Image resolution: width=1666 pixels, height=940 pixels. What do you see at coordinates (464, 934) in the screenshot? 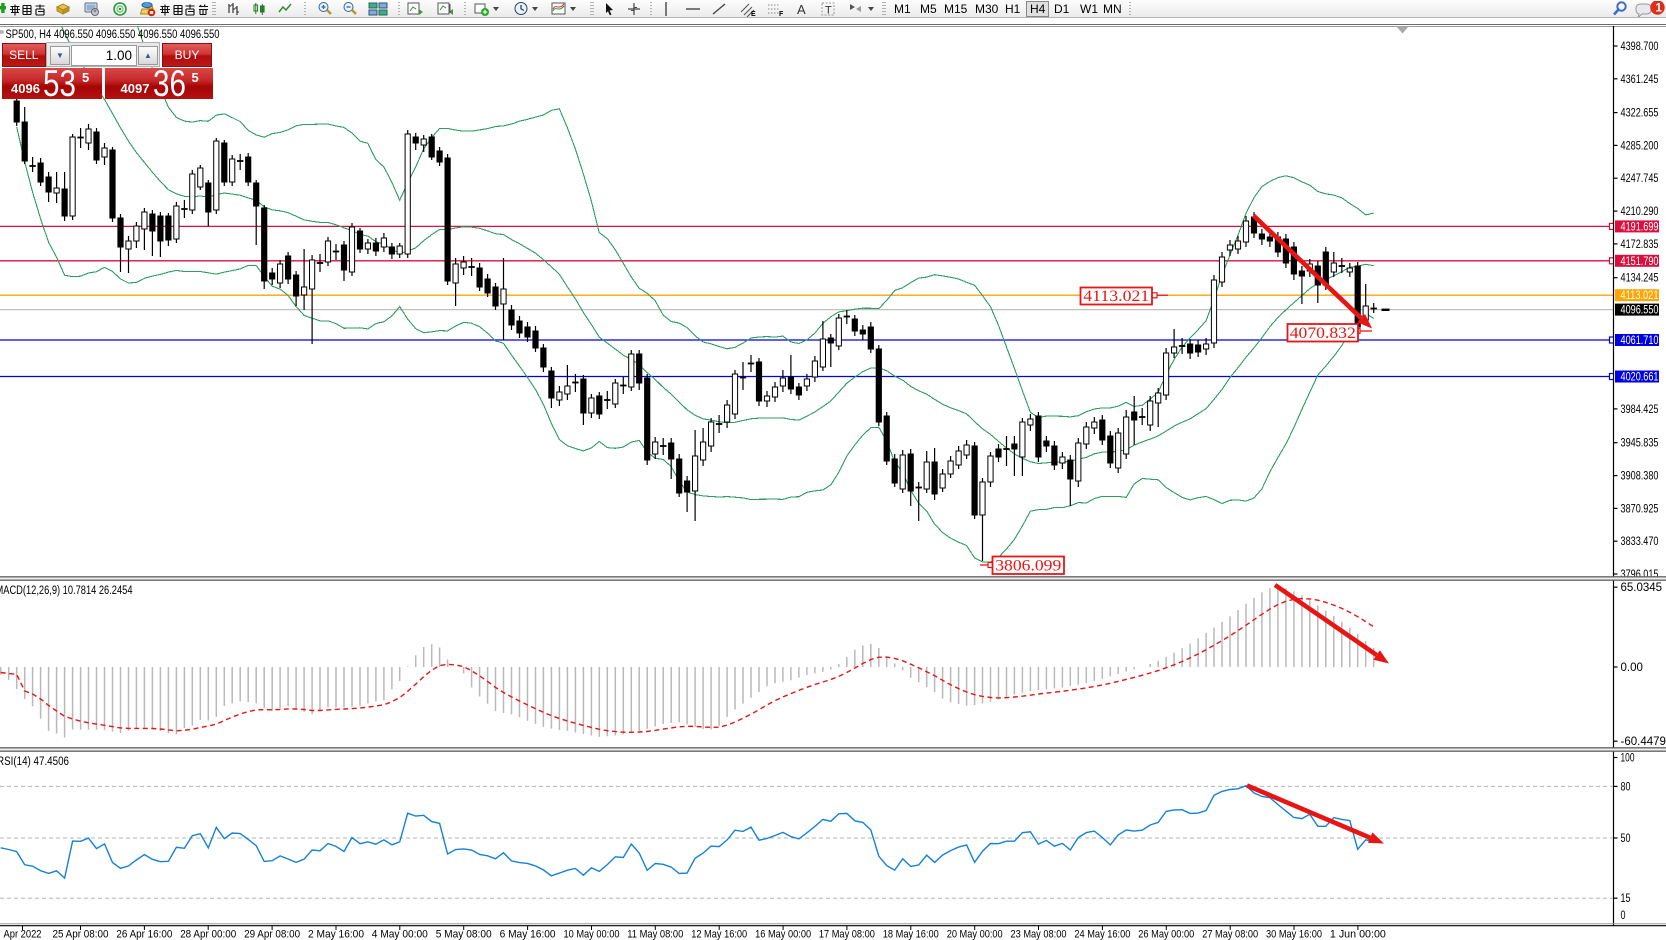
I see `svg-text: 5 May 08:00` at bounding box center [464, 934].